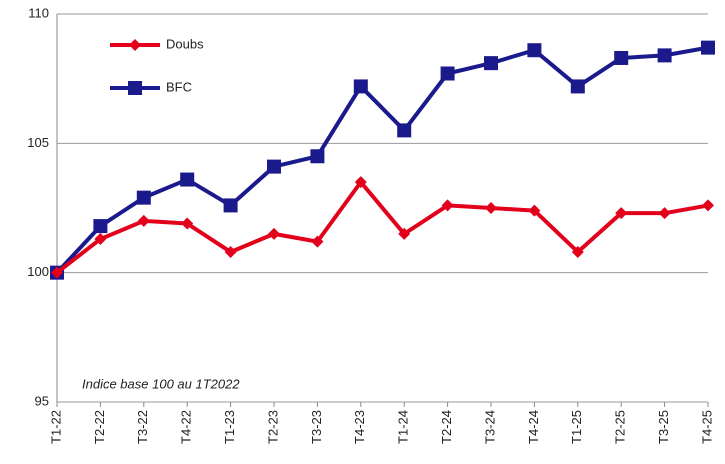  Describe the element at coordinates (38, 142) in the screenshot. I see `y-tick-label: 105` at that location.